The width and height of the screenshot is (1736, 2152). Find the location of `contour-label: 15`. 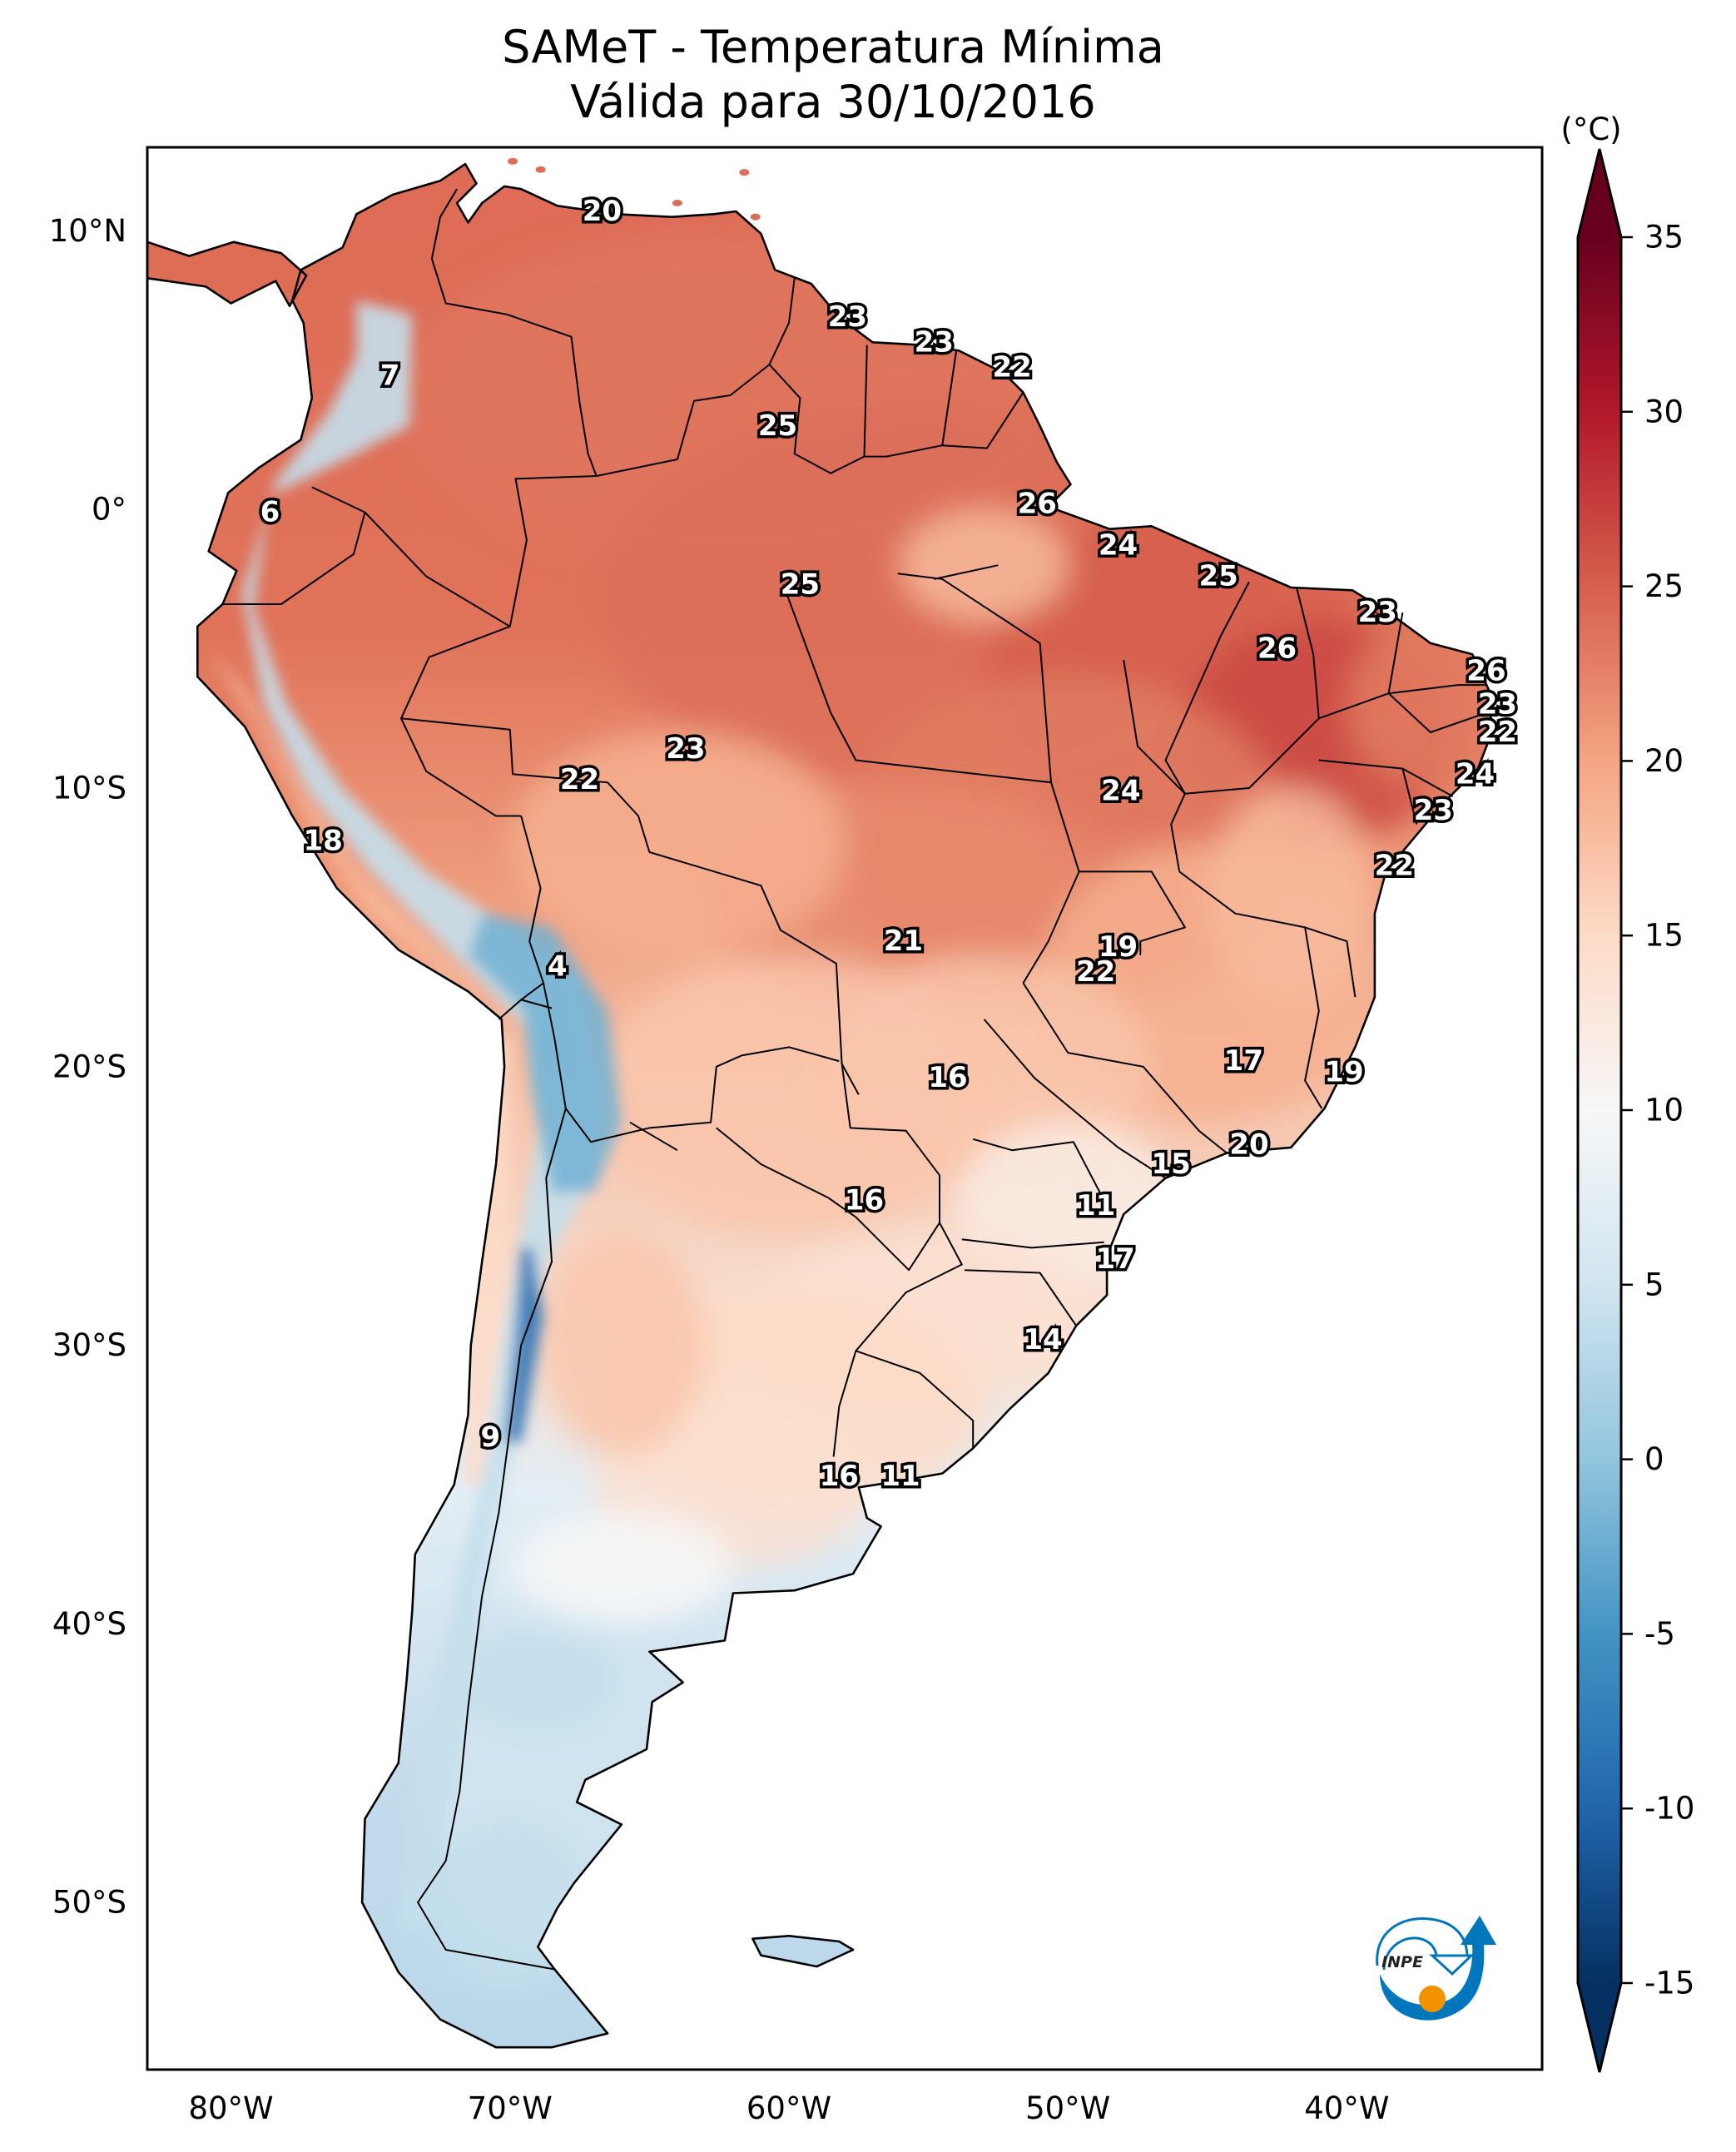

contour-label: 15 is located at coordinates (1171, 1164).